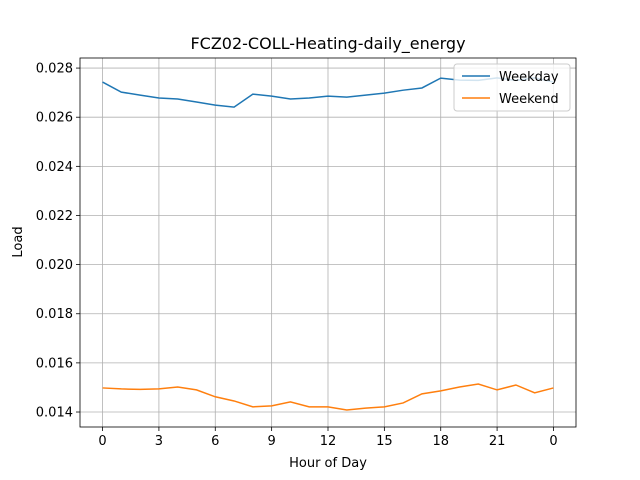 This screenshot has width=640, height=480. Describe the element at coordinates (215, 441) in the screenshot. I see `x-tick-label: 6` at that location.